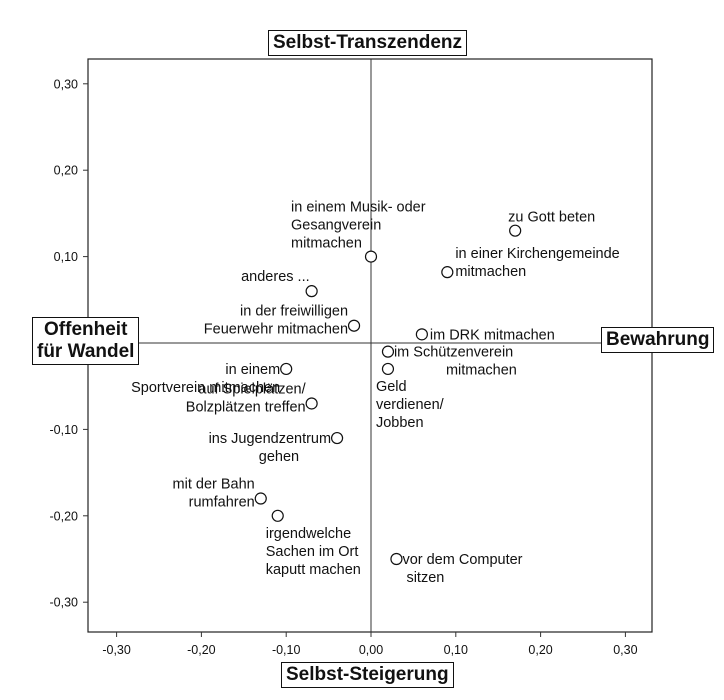 The width and height of the screenshot is (724, 700). What do you see at coordinates (530, 263) in the screenshot?
I see `data-point-group: in einer Kirchengemeinde mitmachen` at bounding box center [530, 263].